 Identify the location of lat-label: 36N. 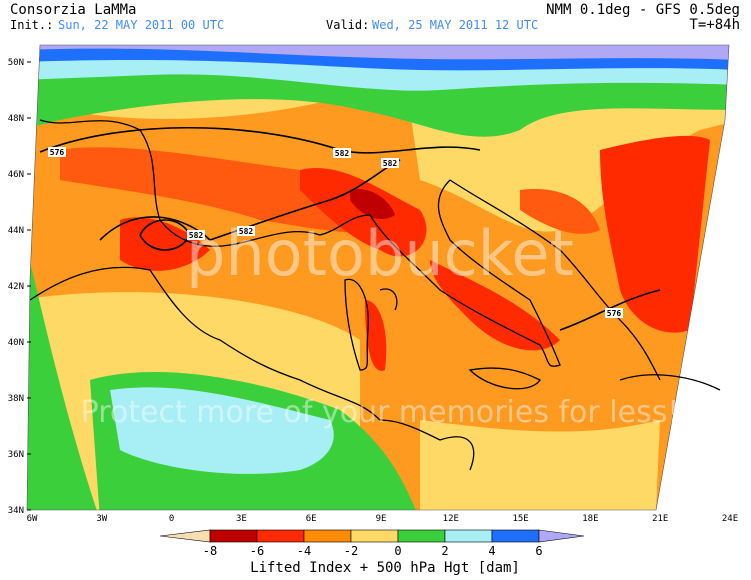
(16, 455).